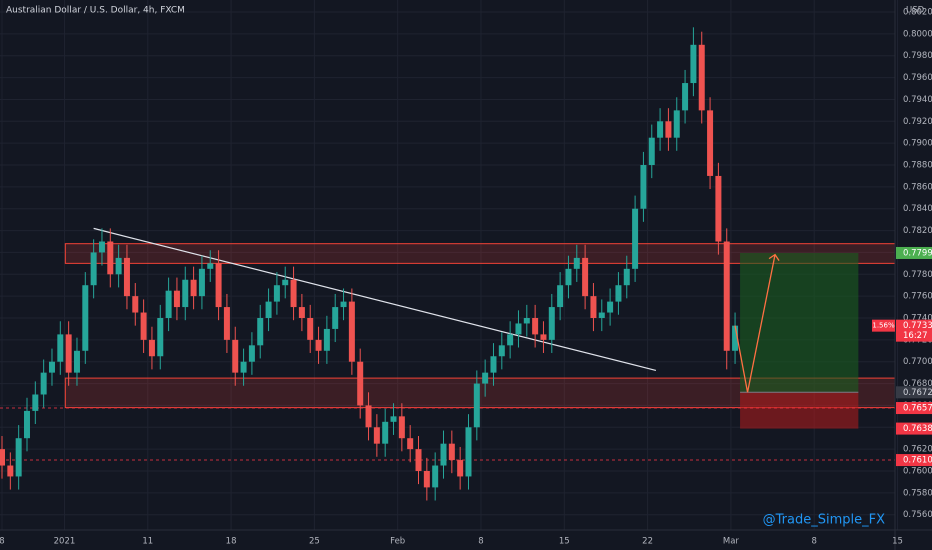  What do you see at coordinates (917, 429) in the screenshot?
I see `price-tag-label: 0.76388` at bounding box center [917, 429].